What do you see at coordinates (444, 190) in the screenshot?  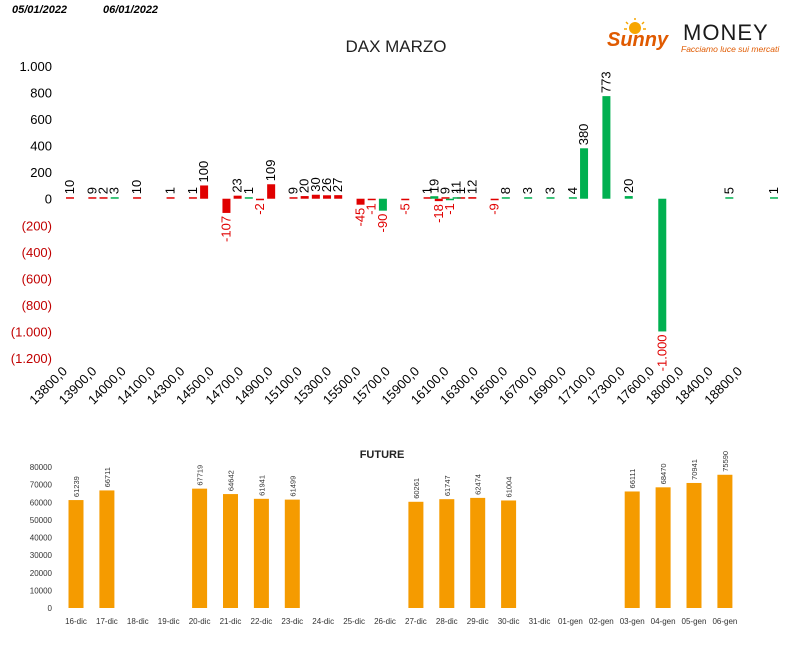 I see `main-bar-label: 9` at bounding box center [444, 190].